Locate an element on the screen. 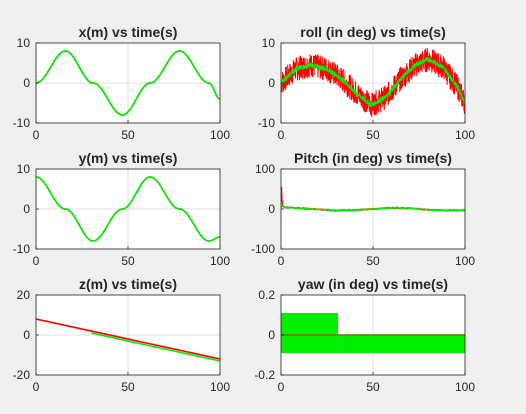  subplot-title: Pitch (in deg) vs time(s) is located at coordinates (373, 158).